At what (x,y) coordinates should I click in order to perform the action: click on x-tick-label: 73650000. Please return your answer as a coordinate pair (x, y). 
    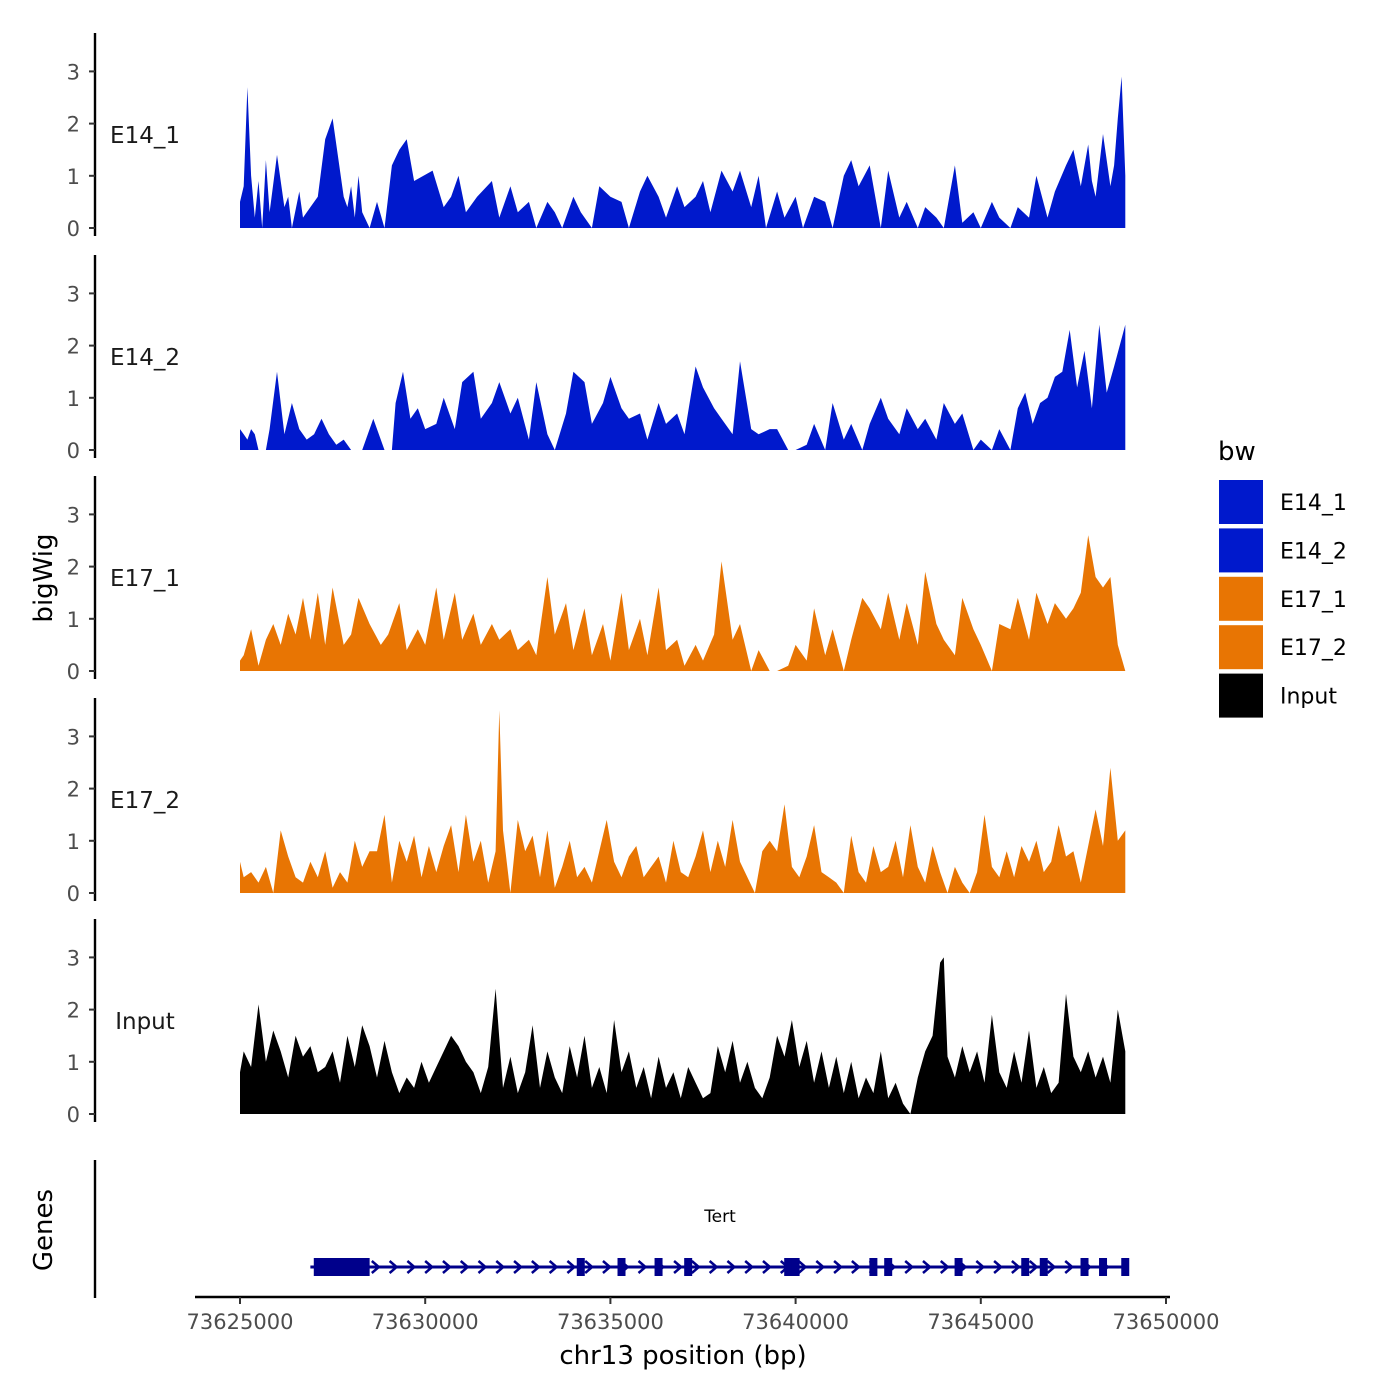
    Looking at the image, I should click on (1166, 1322).